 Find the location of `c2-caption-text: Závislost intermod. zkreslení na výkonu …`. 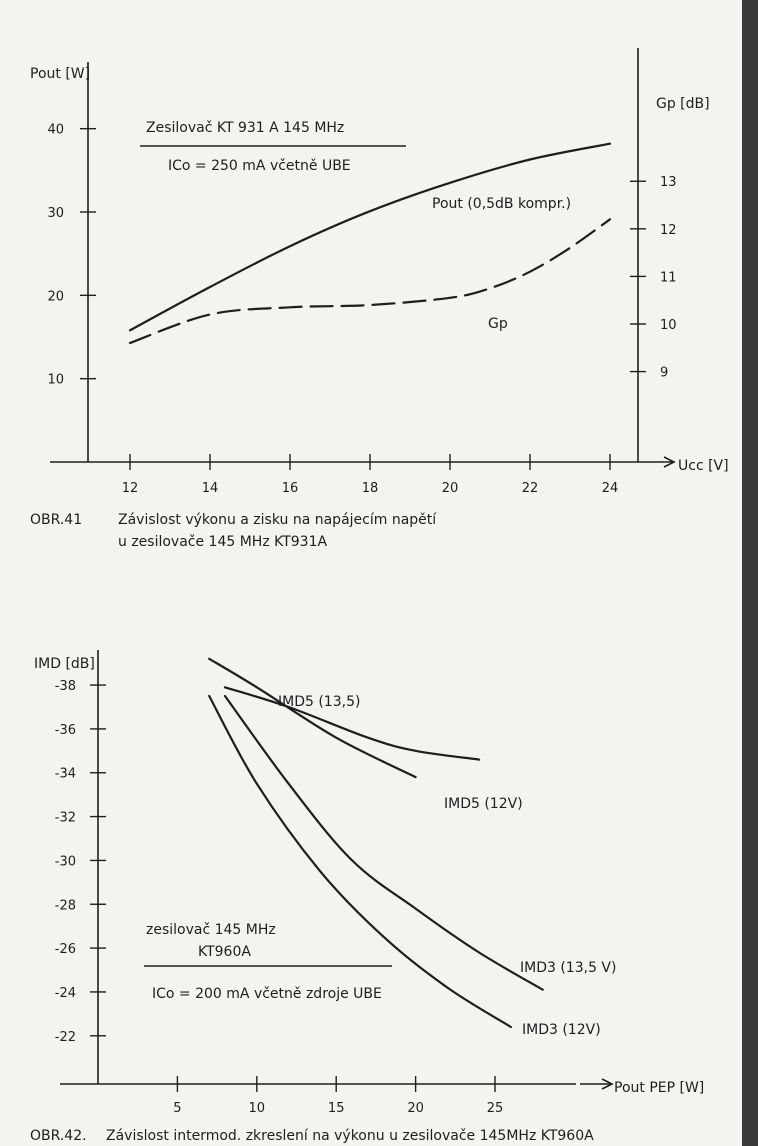

c2-caption-text: Závislost intermod. zkreslení na výkonu … is located at coordinates (350, 1136).